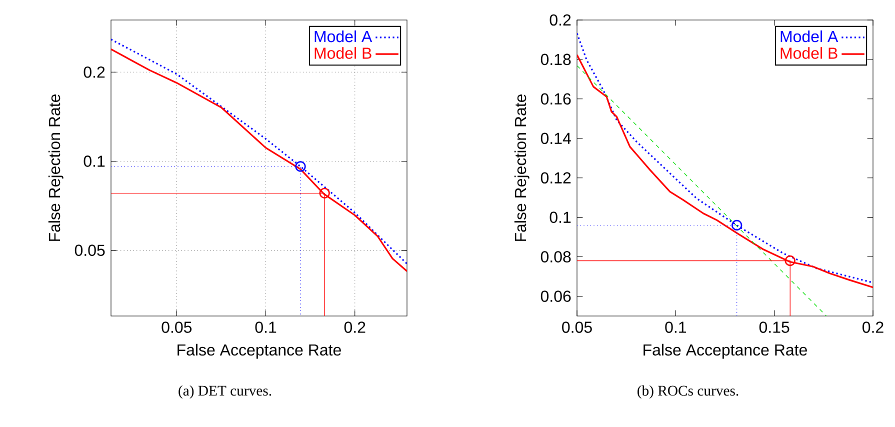  What do you see at coordinates (555, 138) in the screenshot?
I see `y-tick-label: 0.14` at bounding box center [555, 138].